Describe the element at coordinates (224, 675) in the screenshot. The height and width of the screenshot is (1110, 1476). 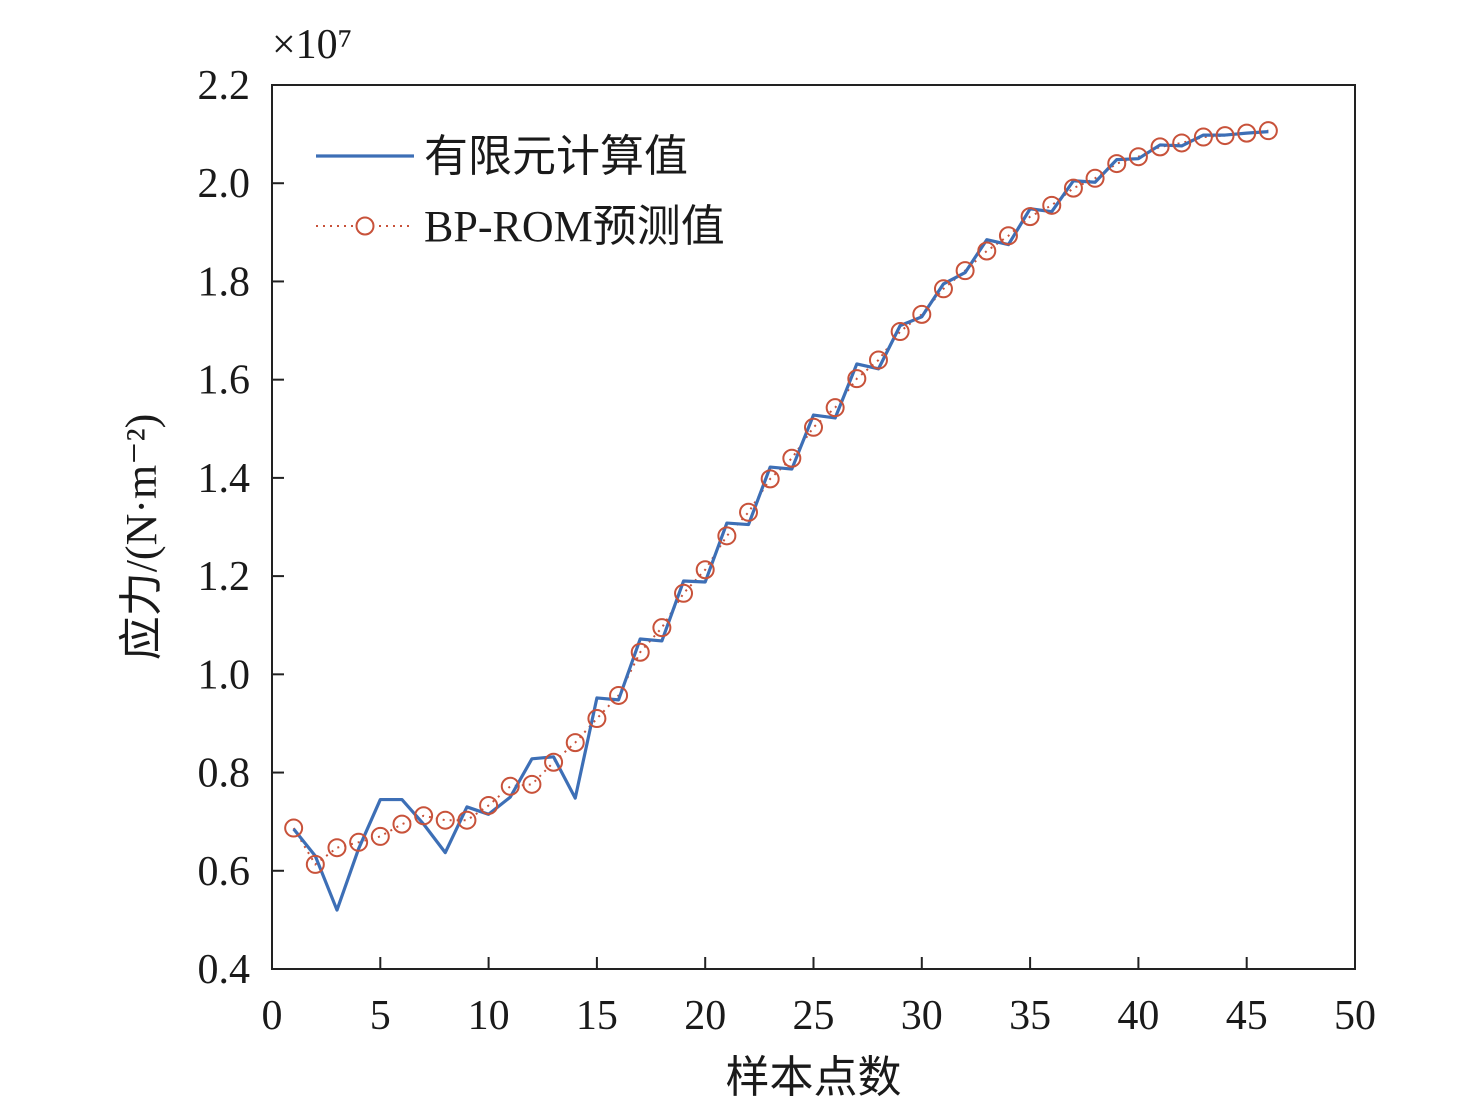
I see `y-tick-label: 1.0` at that location.